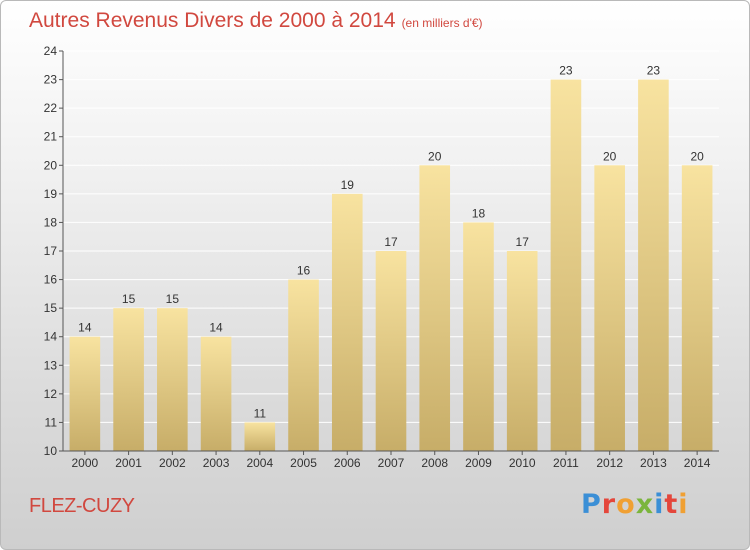  I want to click on y-tick-label: 10, so click(51, 451).